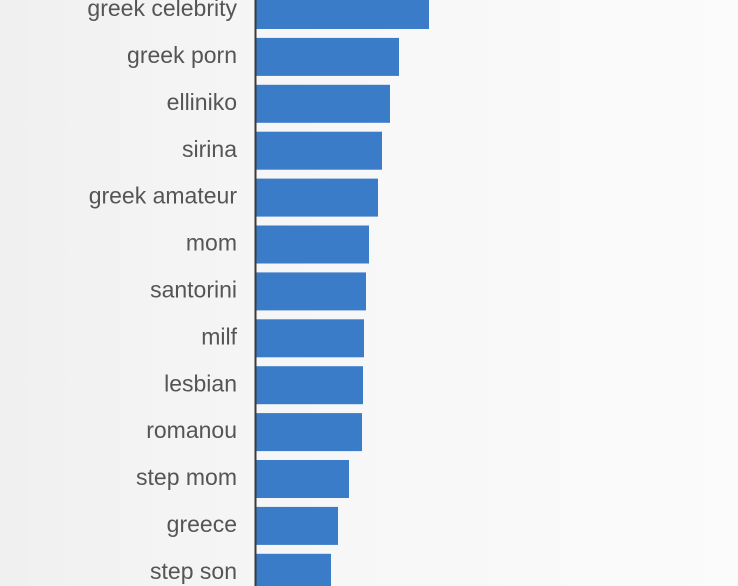 This screenshot has height=586, width=738. I want to click on y-tick-label: greek amateur, so click(163, 196).